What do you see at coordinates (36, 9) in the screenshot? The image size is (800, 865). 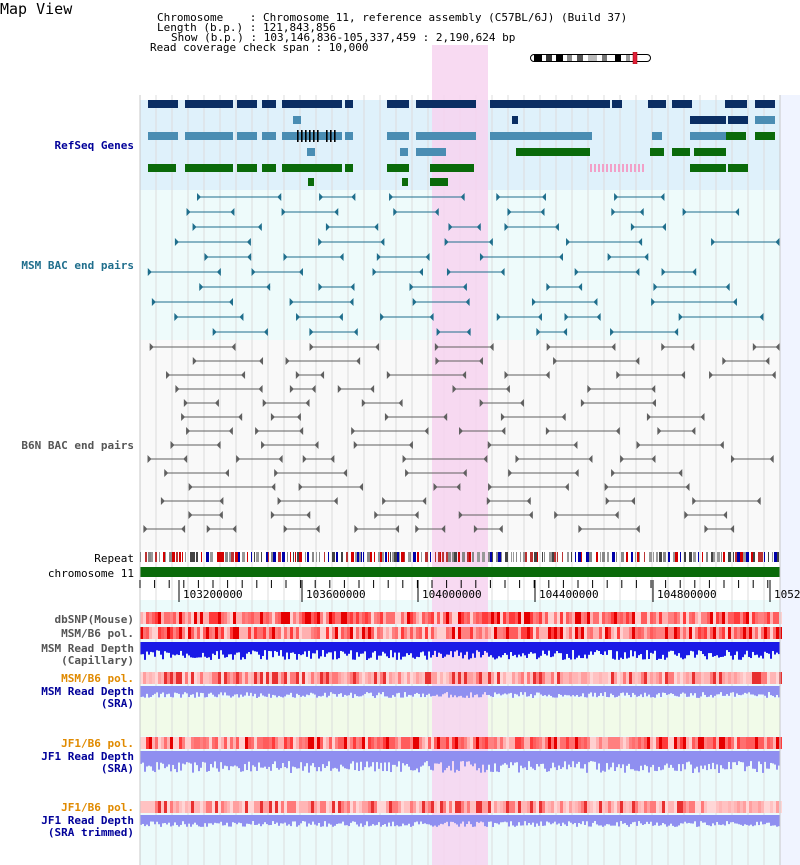 I see `page-title: Map View` at bounding box center [36, 9].